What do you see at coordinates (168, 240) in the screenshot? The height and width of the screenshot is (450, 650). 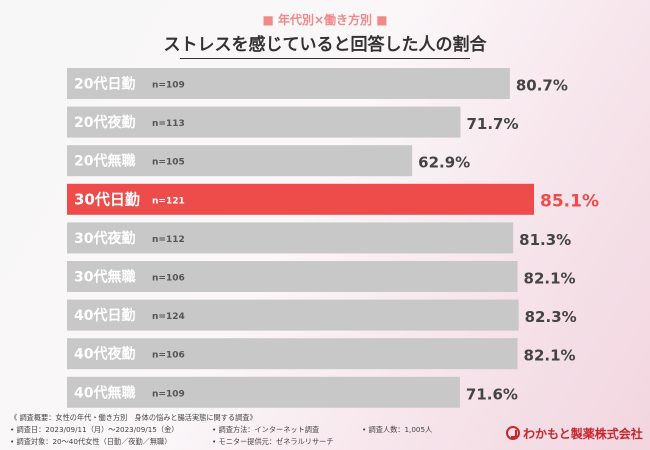 I see `bar-n-label: n=112` at bounding box center [168, 240].